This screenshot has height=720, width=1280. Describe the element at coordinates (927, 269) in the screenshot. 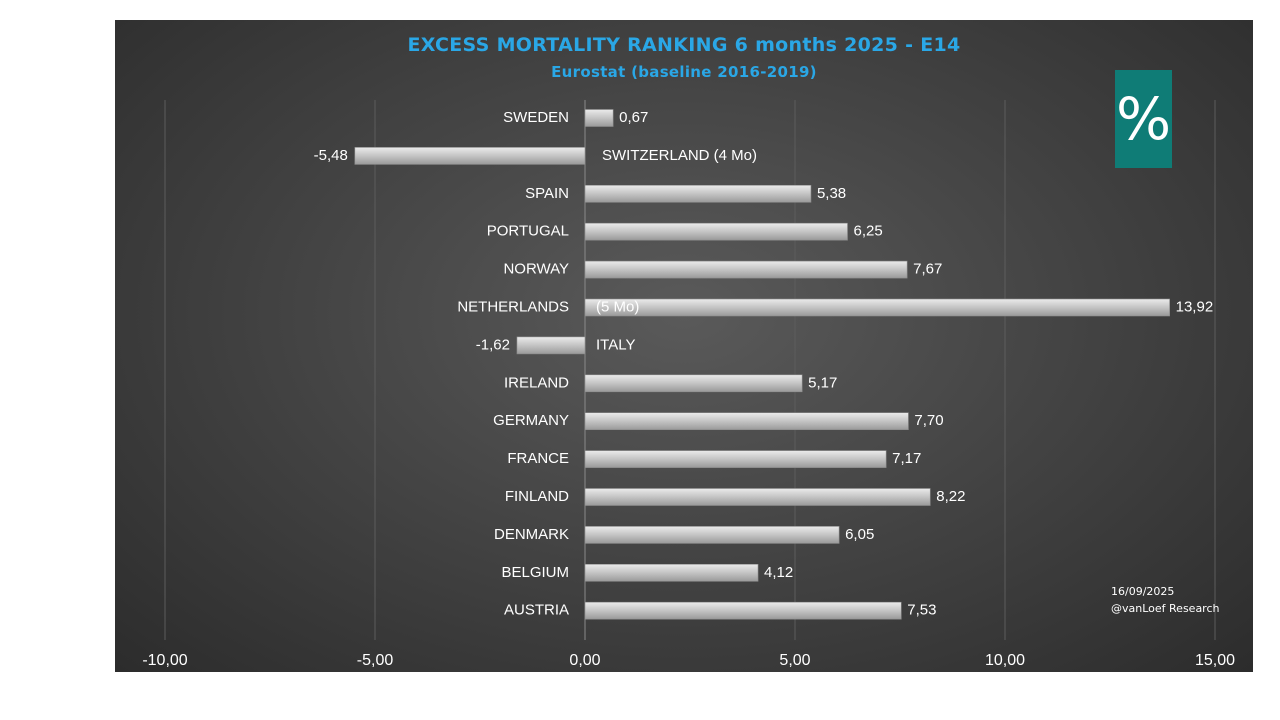

I see `data-label: 7,67` at that location.